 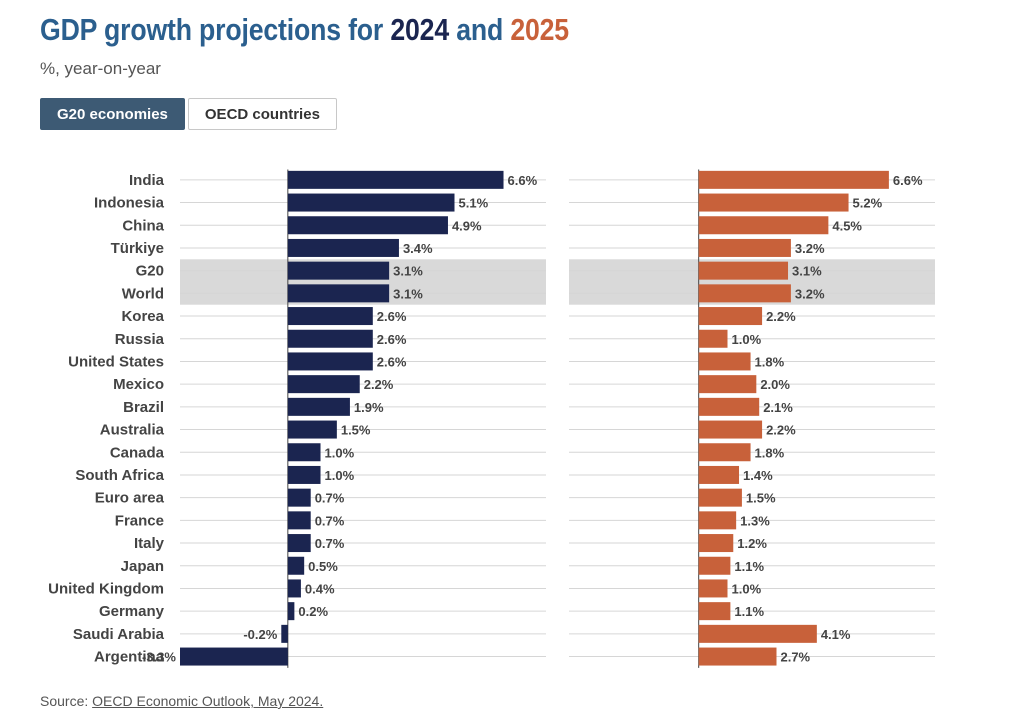 What do you see at coordinates (781, 430) in the screenshot?
I see `value-label-2025-australia: 2.2%` at bounding box center [781, 430].